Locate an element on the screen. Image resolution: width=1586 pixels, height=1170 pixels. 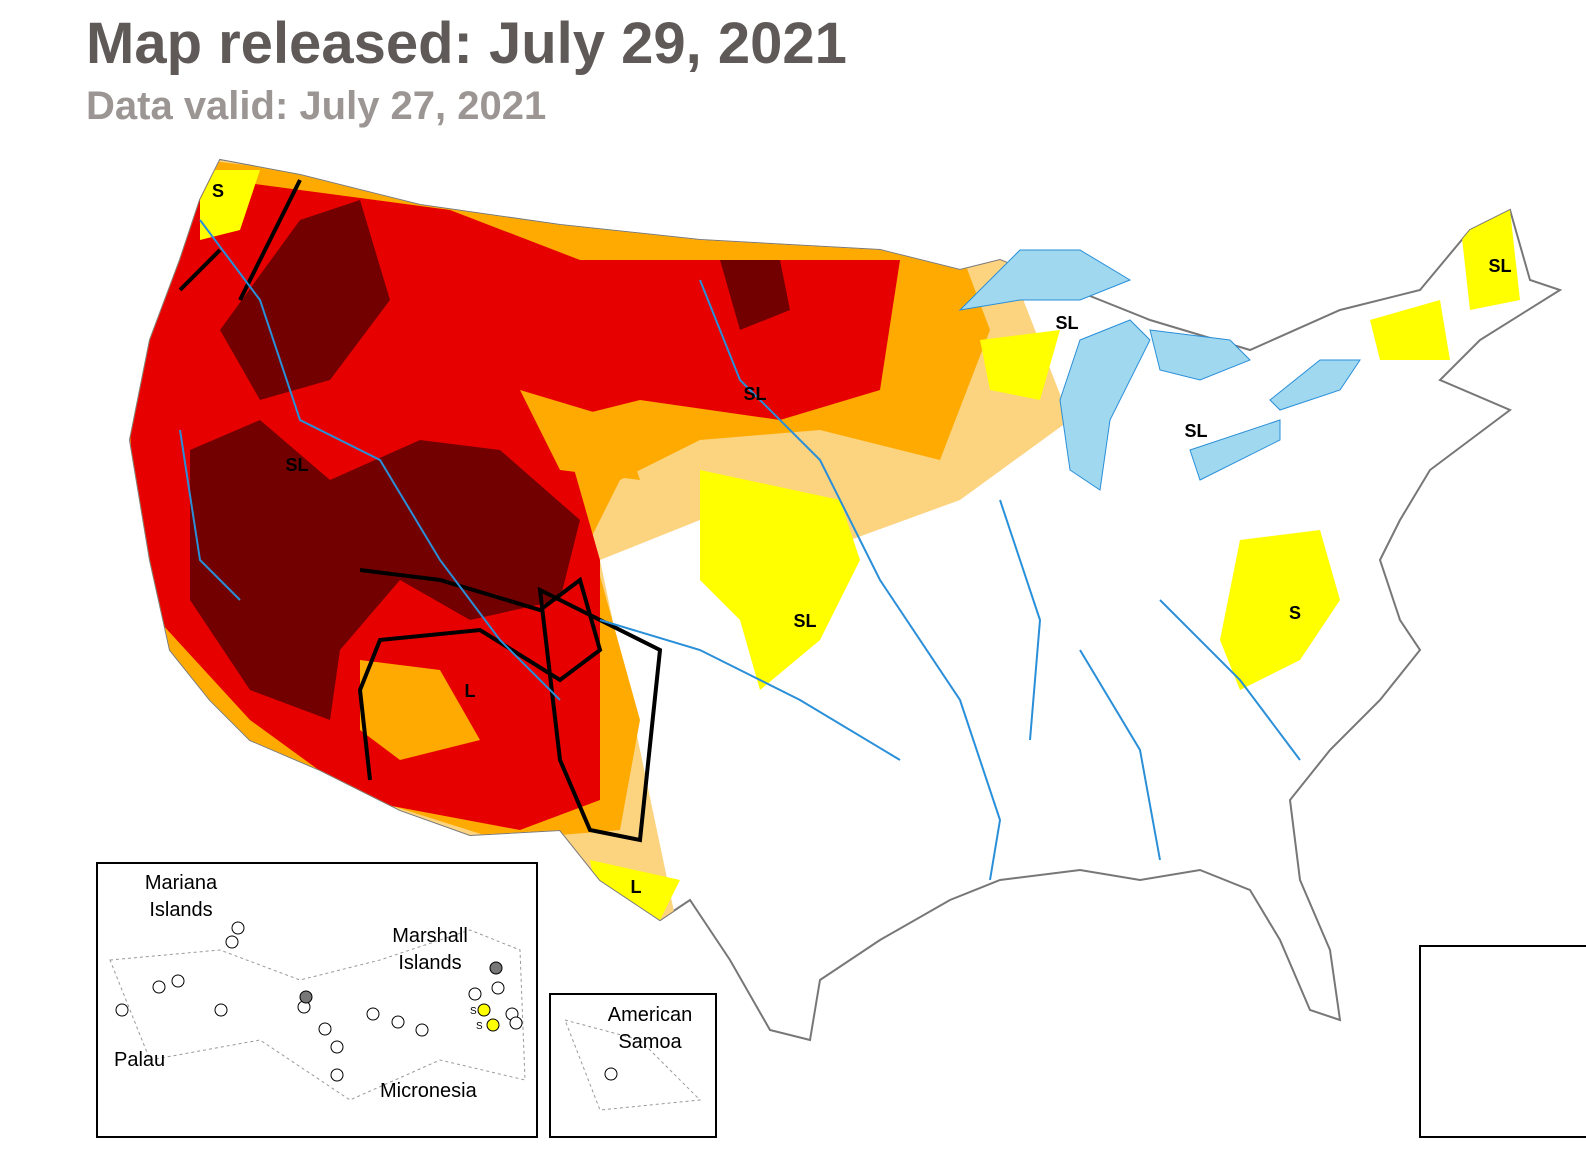
d2-patch is located at coordinates (500, 575).